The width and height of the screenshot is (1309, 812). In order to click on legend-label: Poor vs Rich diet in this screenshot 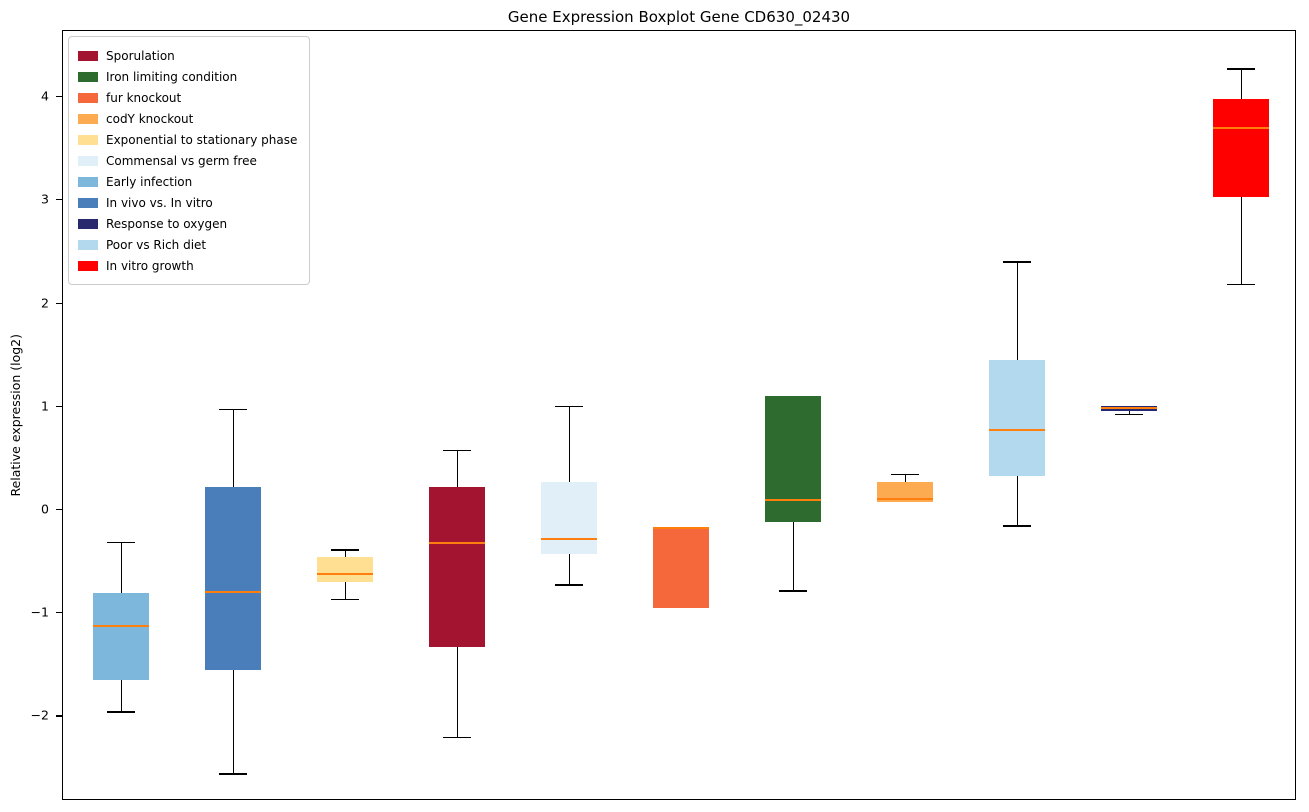, I will do `click(156, 244)`.